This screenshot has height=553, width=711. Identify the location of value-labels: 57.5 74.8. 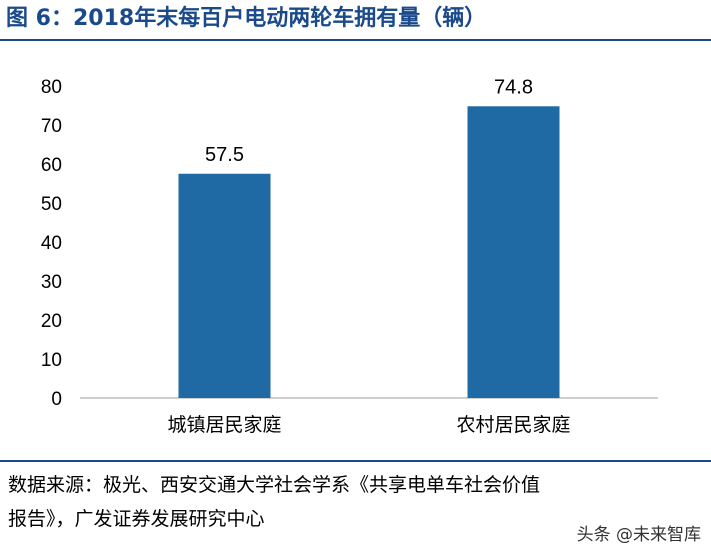
(369, 120).